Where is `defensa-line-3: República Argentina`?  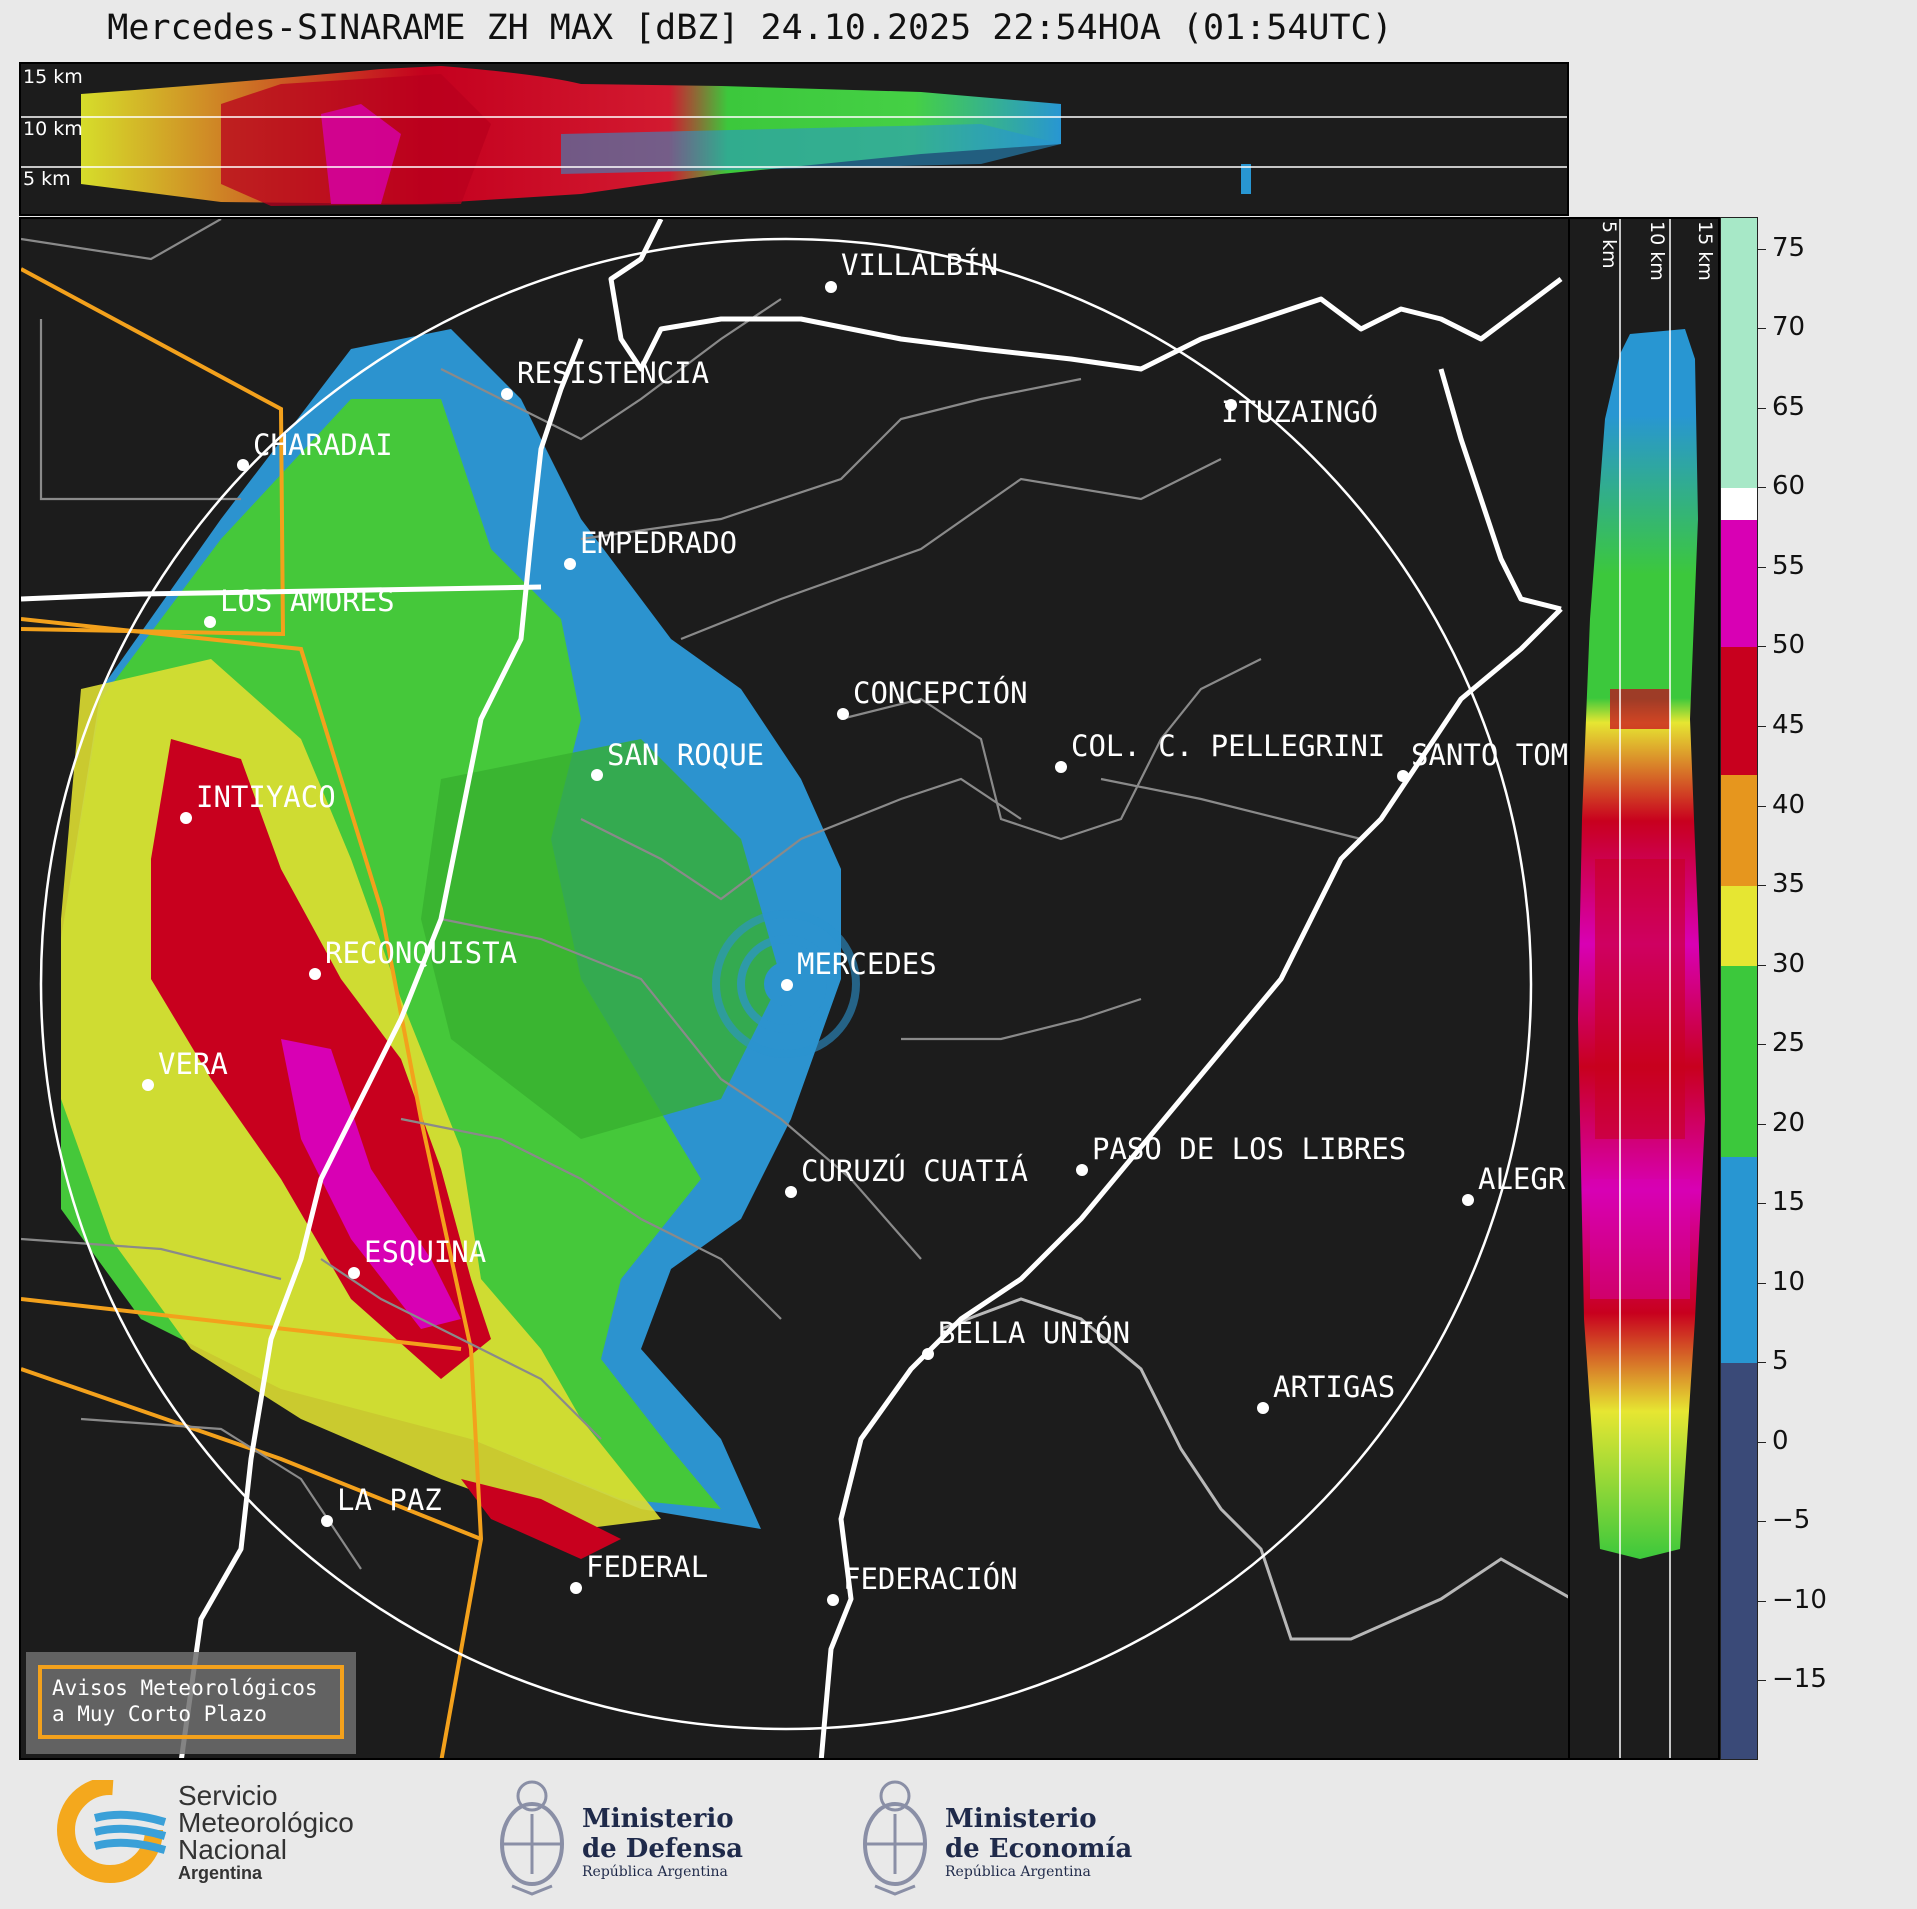 defensa-line-3: República Argentina is located at coordinates (655, 1872).